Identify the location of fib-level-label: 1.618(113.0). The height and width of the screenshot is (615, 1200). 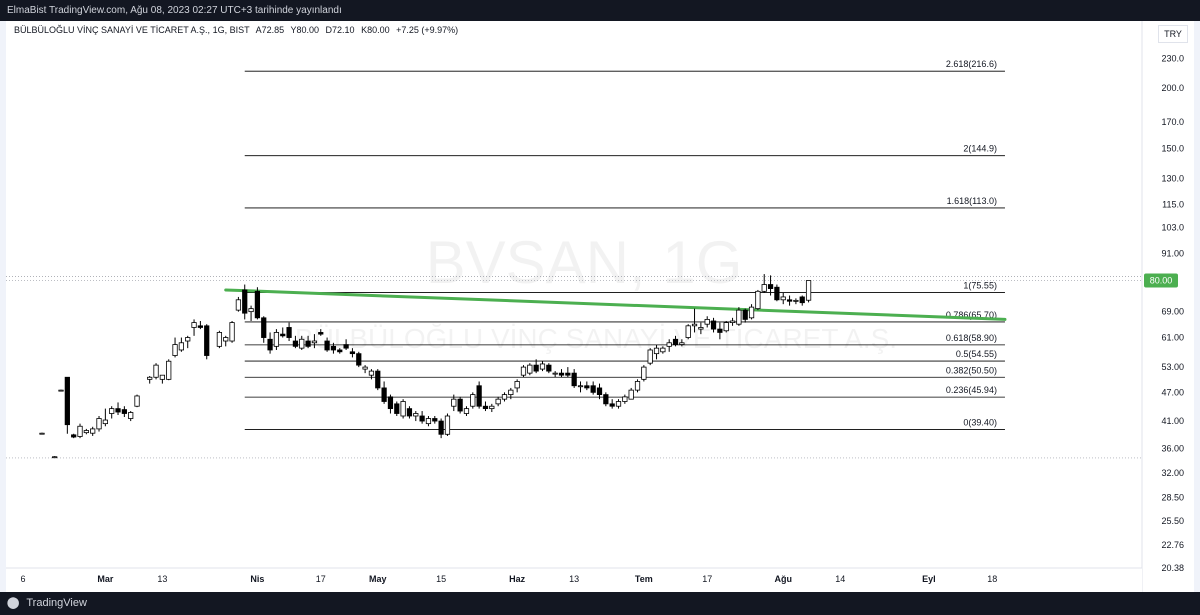
(972, 201).